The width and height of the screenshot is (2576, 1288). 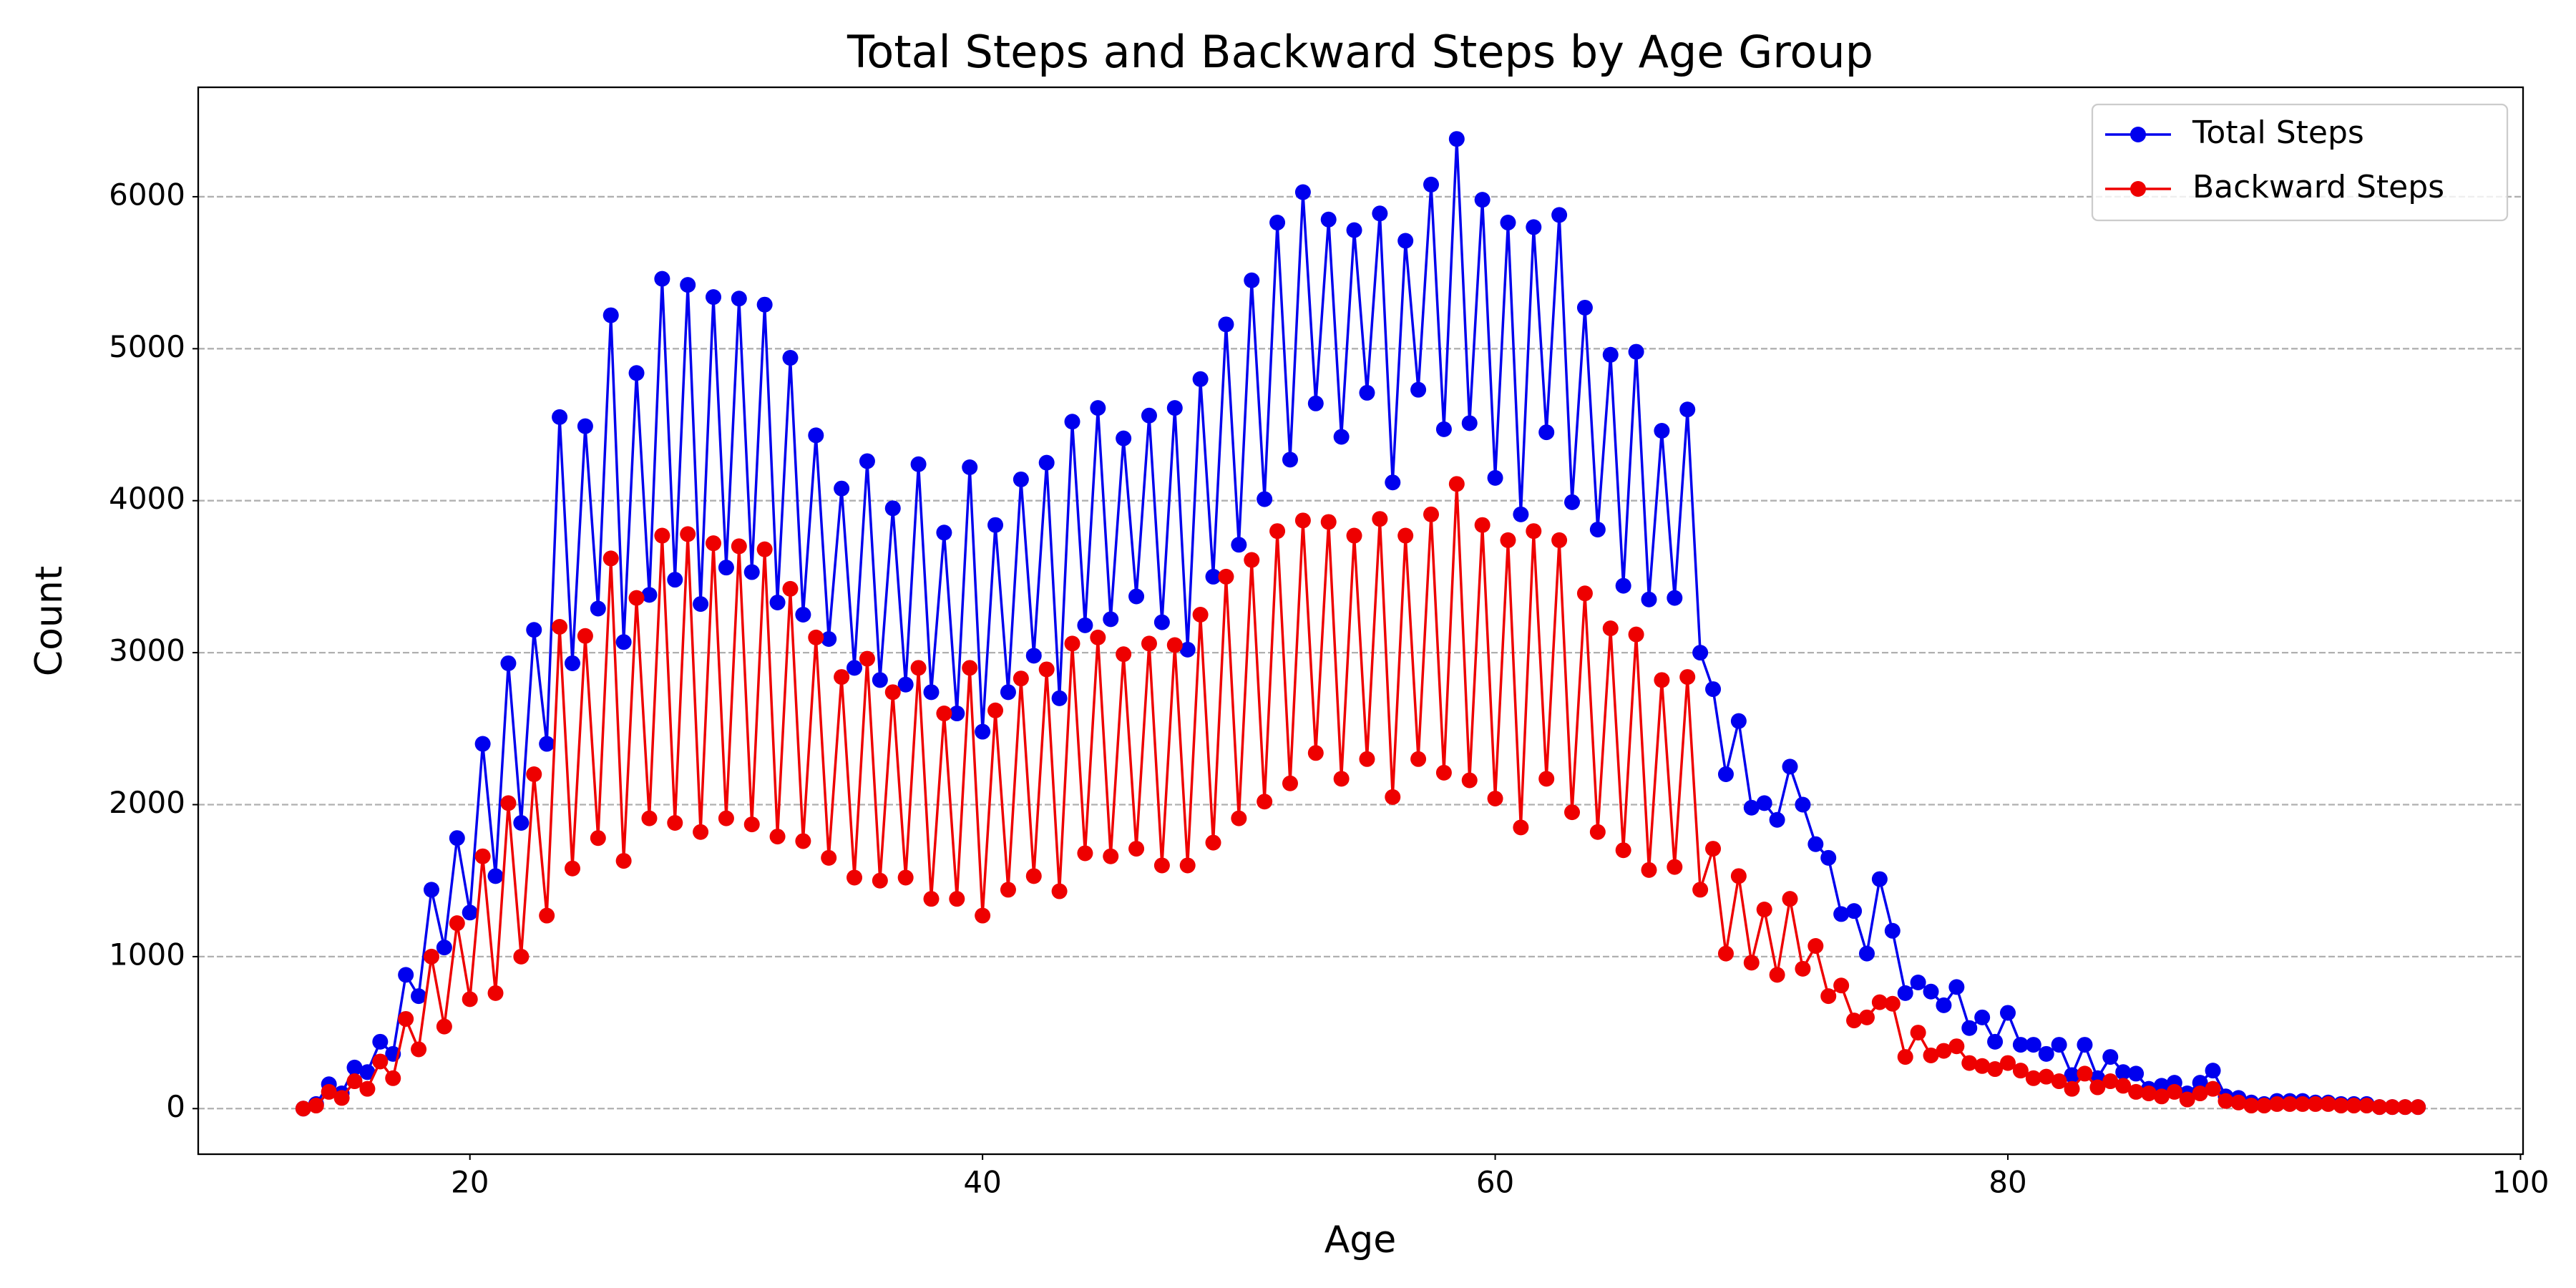 I want to click on y-tick-label: 2000, so click(x=147, y=802).